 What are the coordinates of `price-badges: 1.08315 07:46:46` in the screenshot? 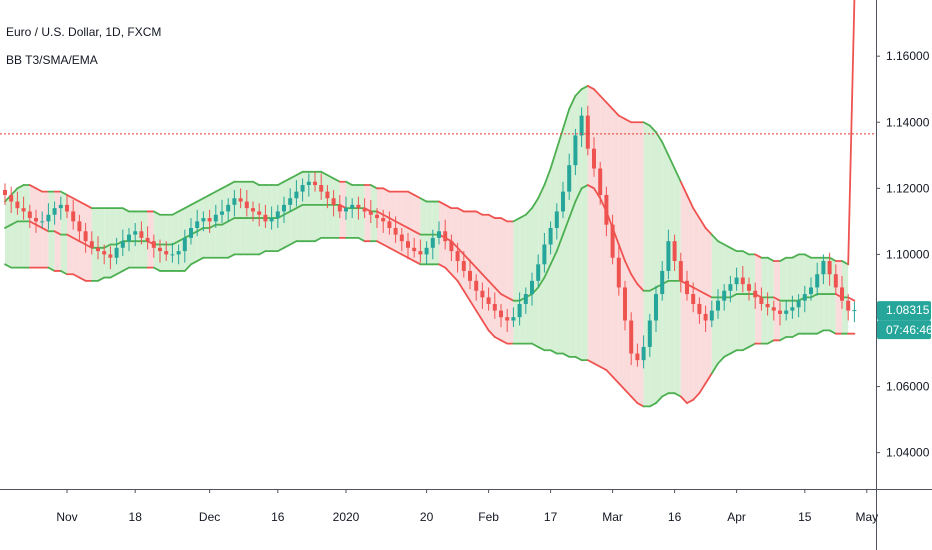 It's located at (904, 320).